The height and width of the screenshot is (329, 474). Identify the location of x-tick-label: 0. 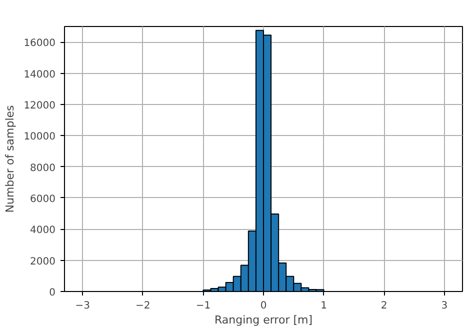
(263, 306).